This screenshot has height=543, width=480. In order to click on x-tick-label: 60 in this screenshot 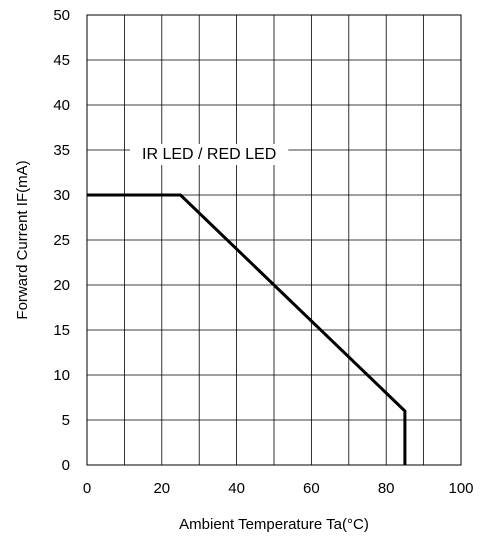, I will do `click(311, 488)`.